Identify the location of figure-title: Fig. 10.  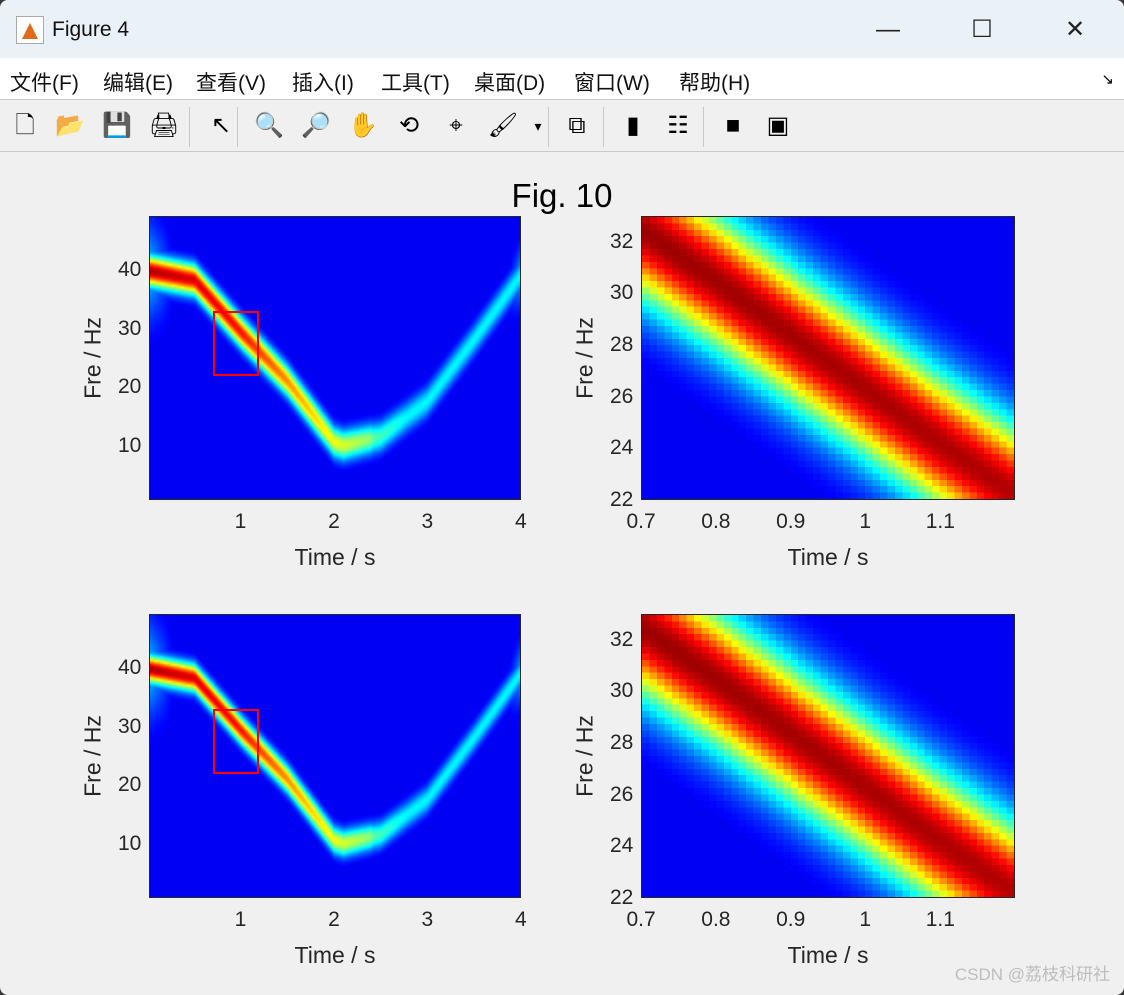
(562, 195).